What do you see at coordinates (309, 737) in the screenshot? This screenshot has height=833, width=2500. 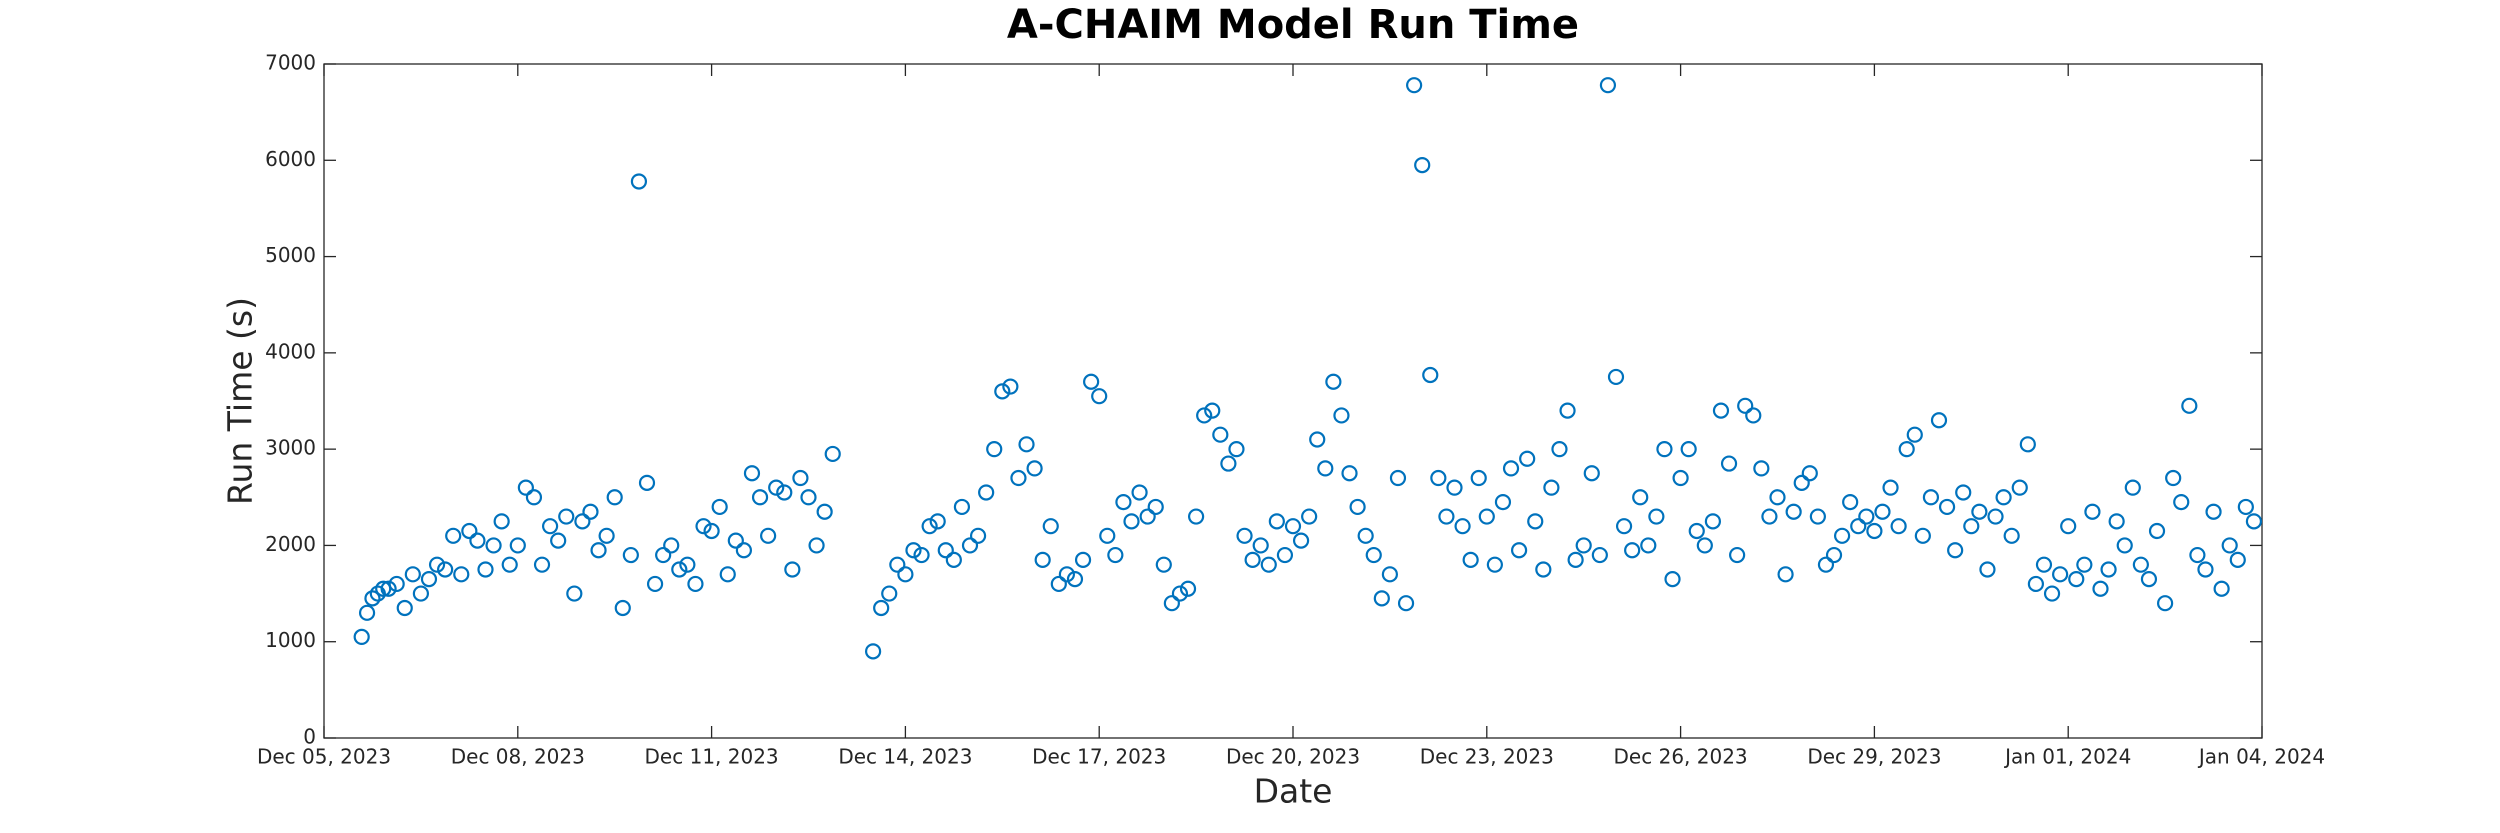 I see `y-tick-label: 0` at bounding box center [309, 737].